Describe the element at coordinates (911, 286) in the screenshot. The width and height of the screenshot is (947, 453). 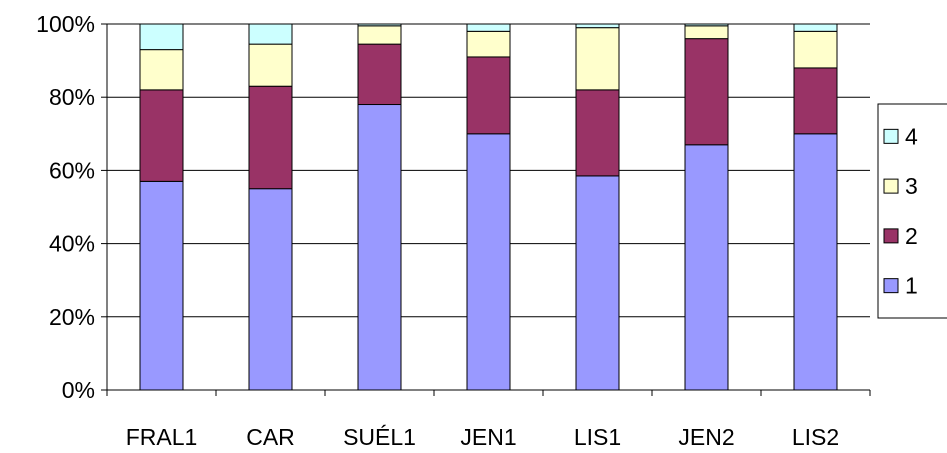
I see `legend-label-1: 1` at that location.